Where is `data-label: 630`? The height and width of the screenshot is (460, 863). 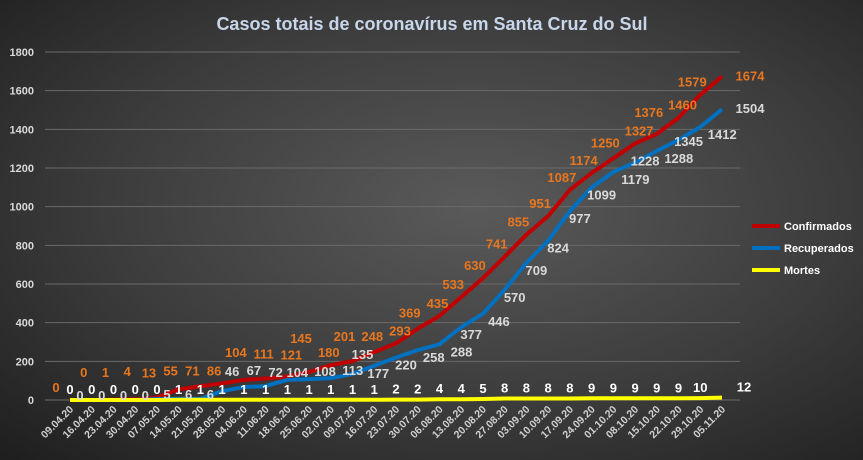
data-label: 630 is located at coordinates (475, 265).